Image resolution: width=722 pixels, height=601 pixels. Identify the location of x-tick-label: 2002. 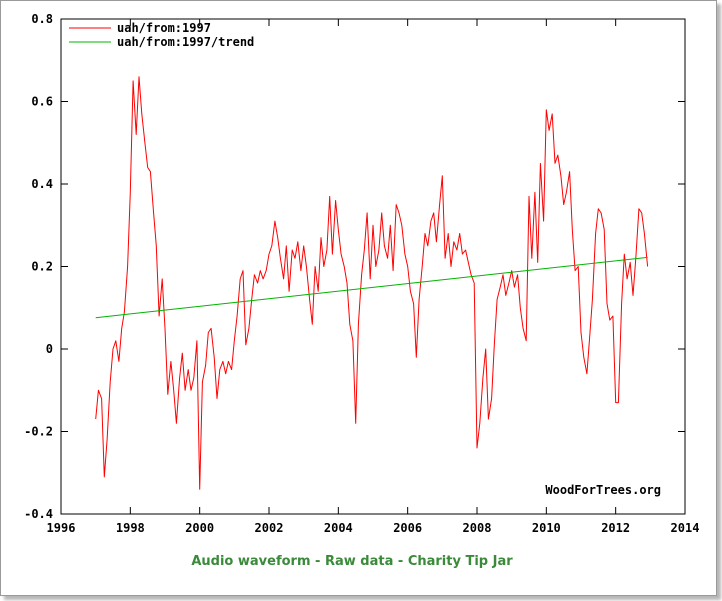
(269, 528).